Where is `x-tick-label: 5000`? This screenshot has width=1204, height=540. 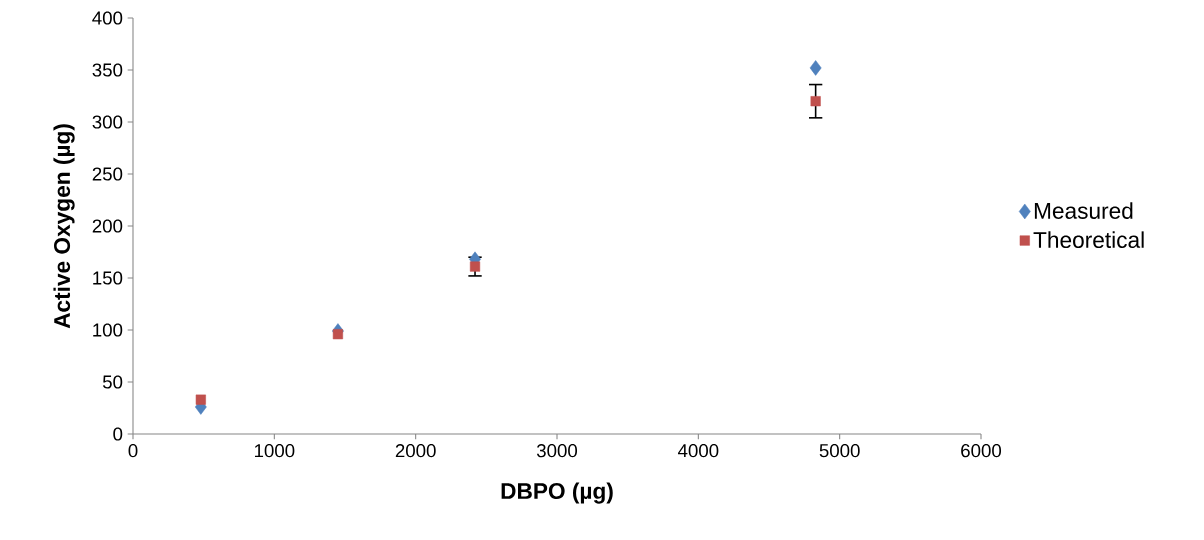 x-tick-label: 5000 is located at coordinates (839, 451).